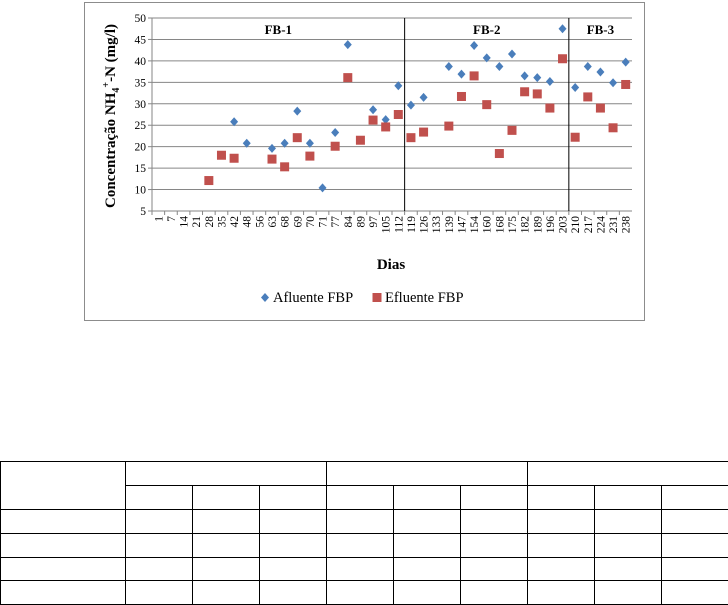 Image resolution: width=728 pixels, height=605 pixels. What do you see at coordinates (576, 225) in the screenshot?
I see `x-tick-label: 210` at bounding box center [576, 225].